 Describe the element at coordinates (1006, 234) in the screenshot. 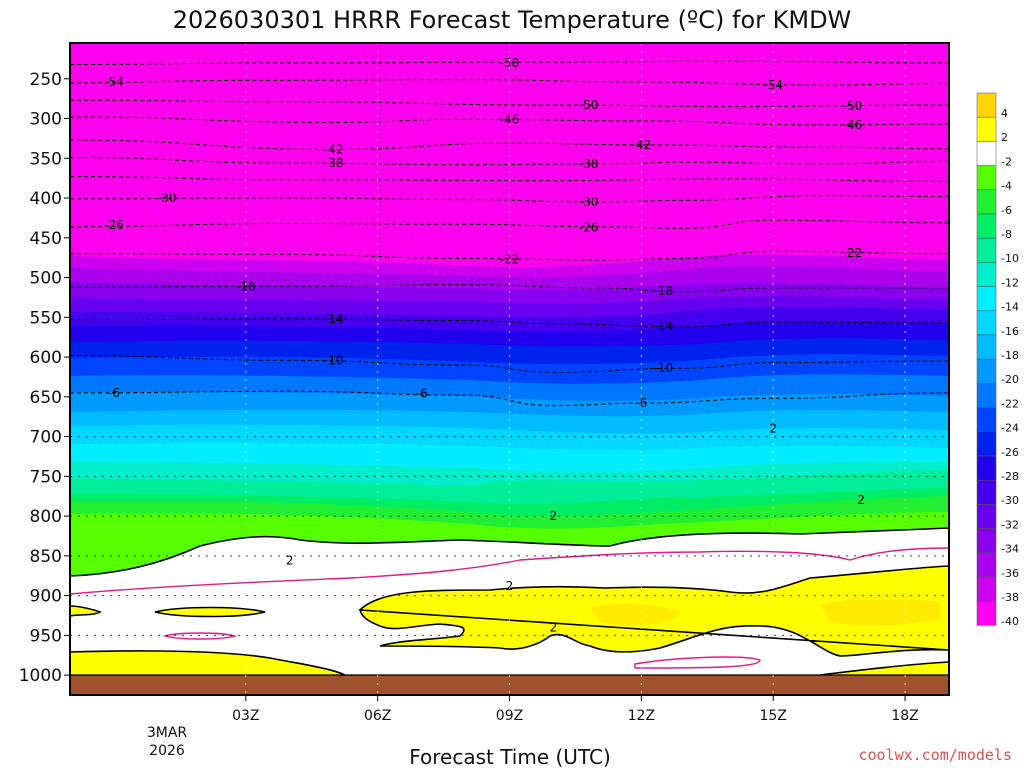

I see `colorbar-label: -8` at that location.